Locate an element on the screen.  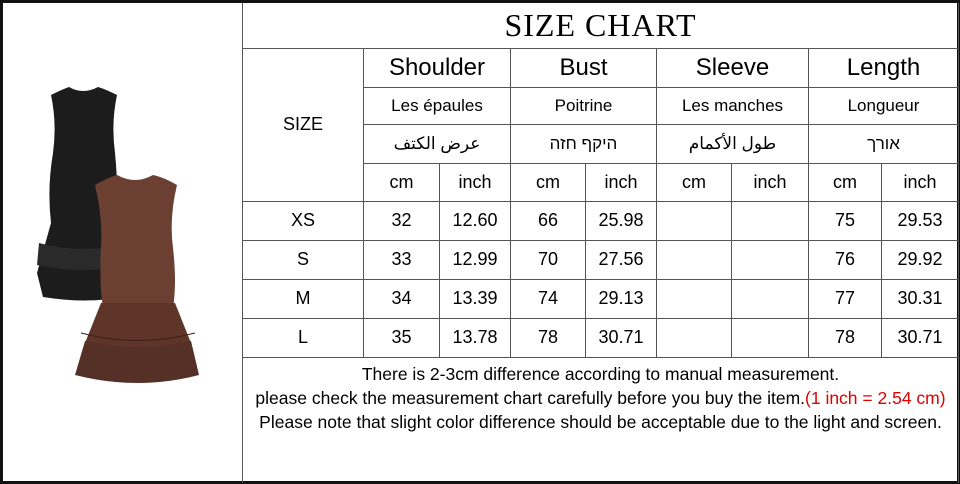
col-bust-he: הזח ףקיה is located at coordinates (583, 143).